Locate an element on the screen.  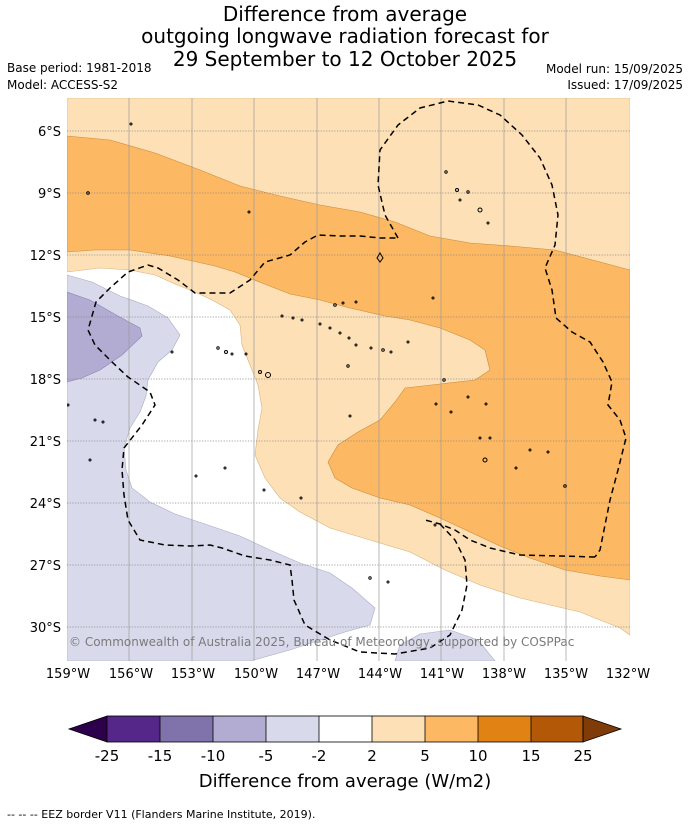
lon-label: 138°W is located at coordinates (504, 674).